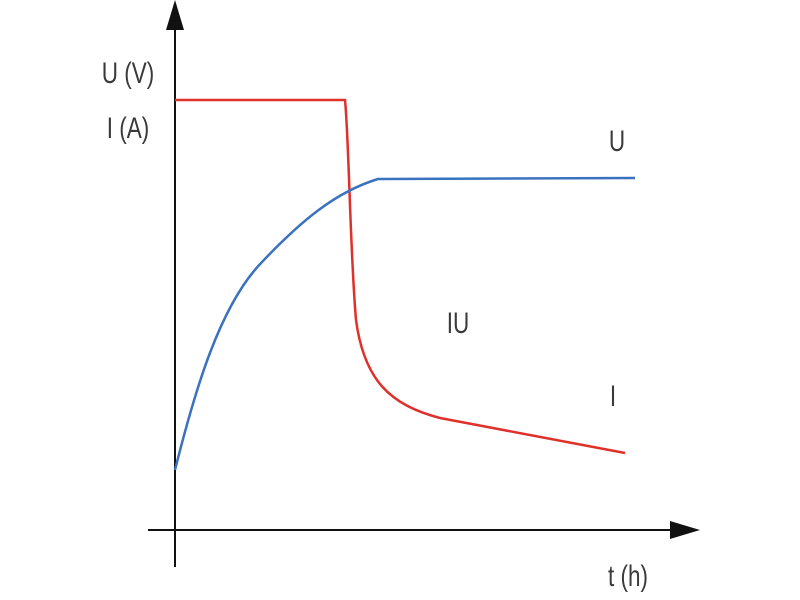  Describe the element at coordinates (175, 15) in the screenshot. I see `y-axis-arrow` at that location.